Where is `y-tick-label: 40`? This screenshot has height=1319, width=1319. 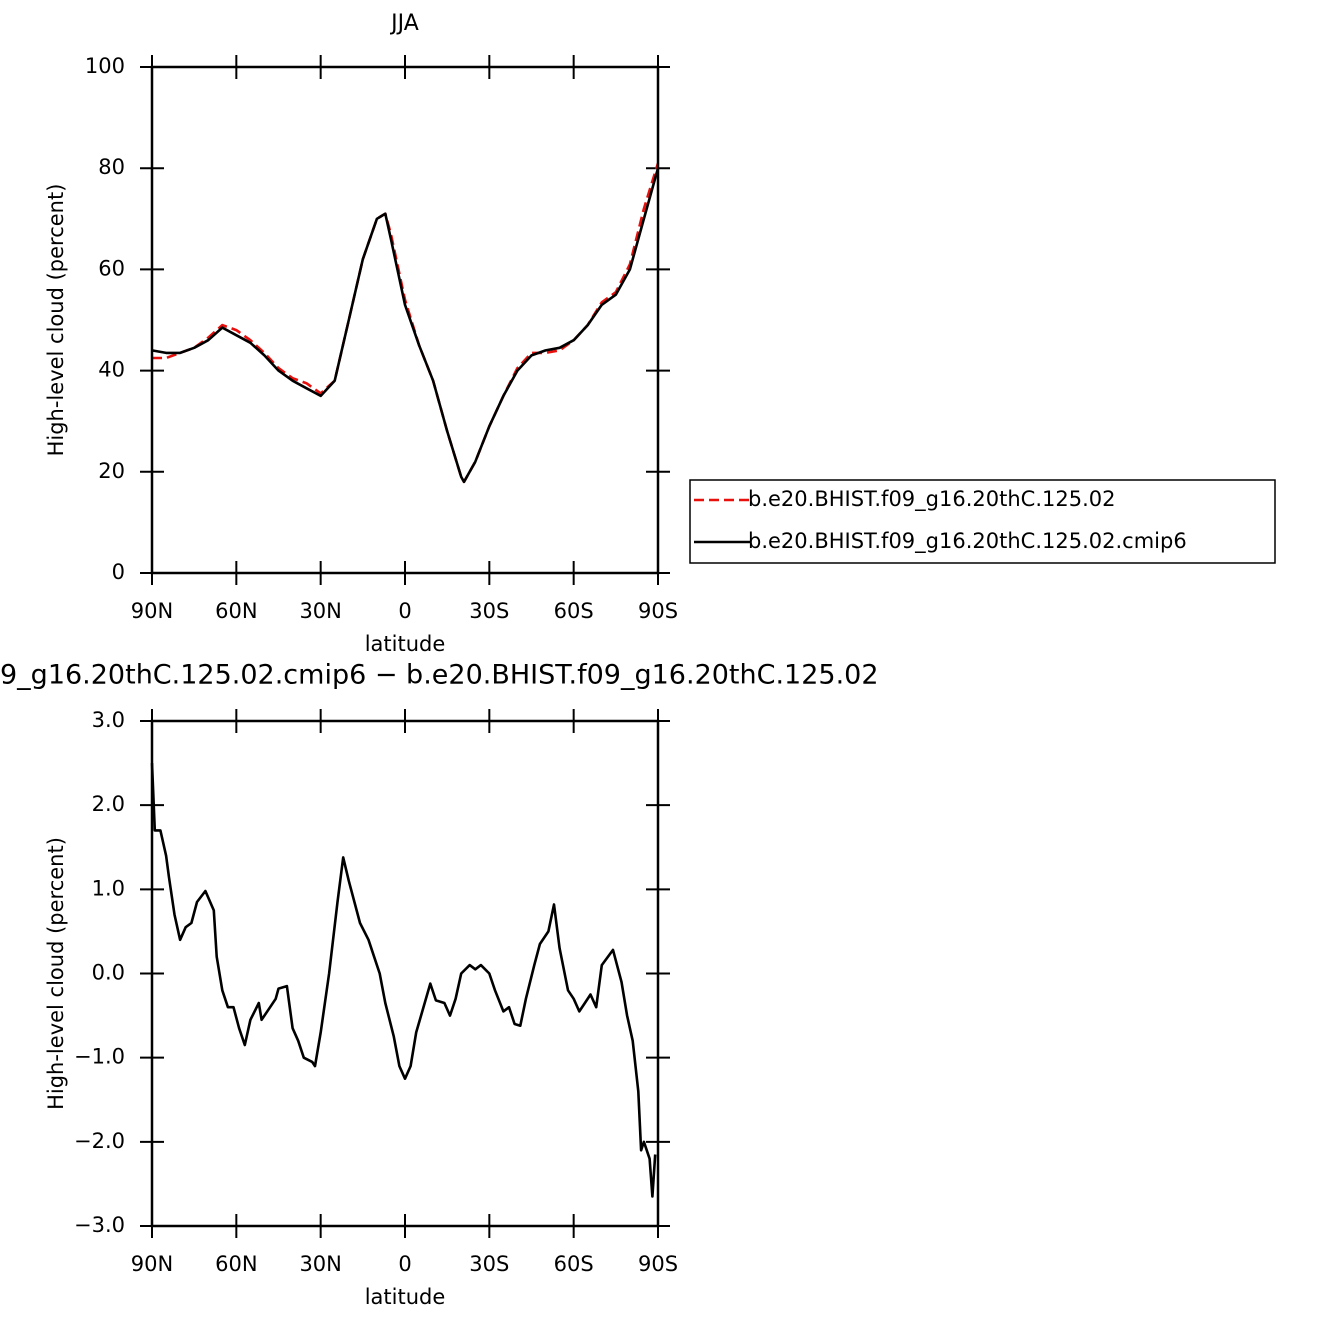
y-tick-label: 40 is located at coordinates (111, 370).